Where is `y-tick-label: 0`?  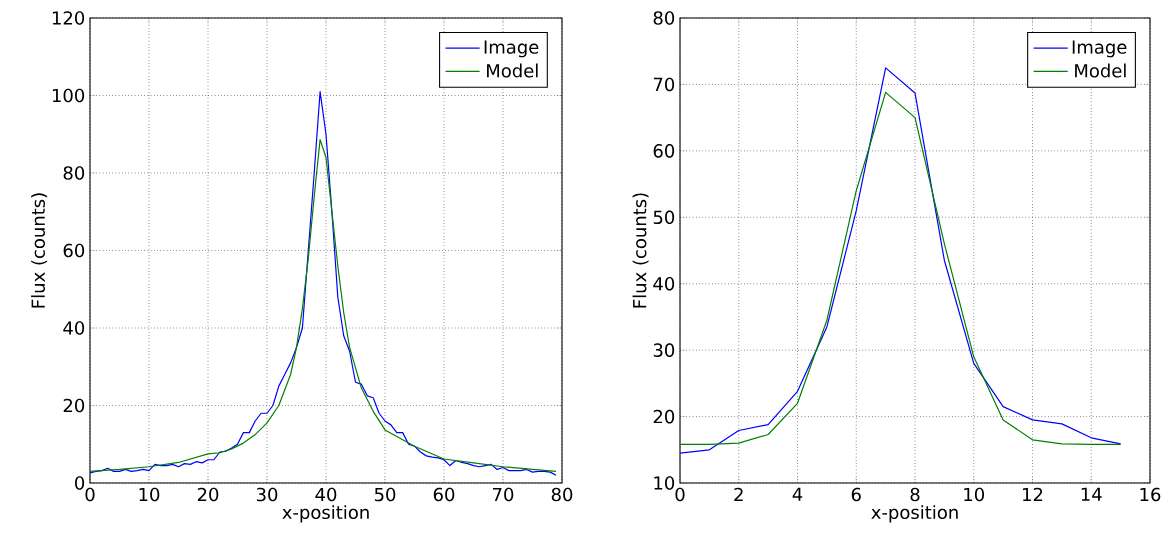
y-tick-label: 0 is located at coordinates (80, 483).